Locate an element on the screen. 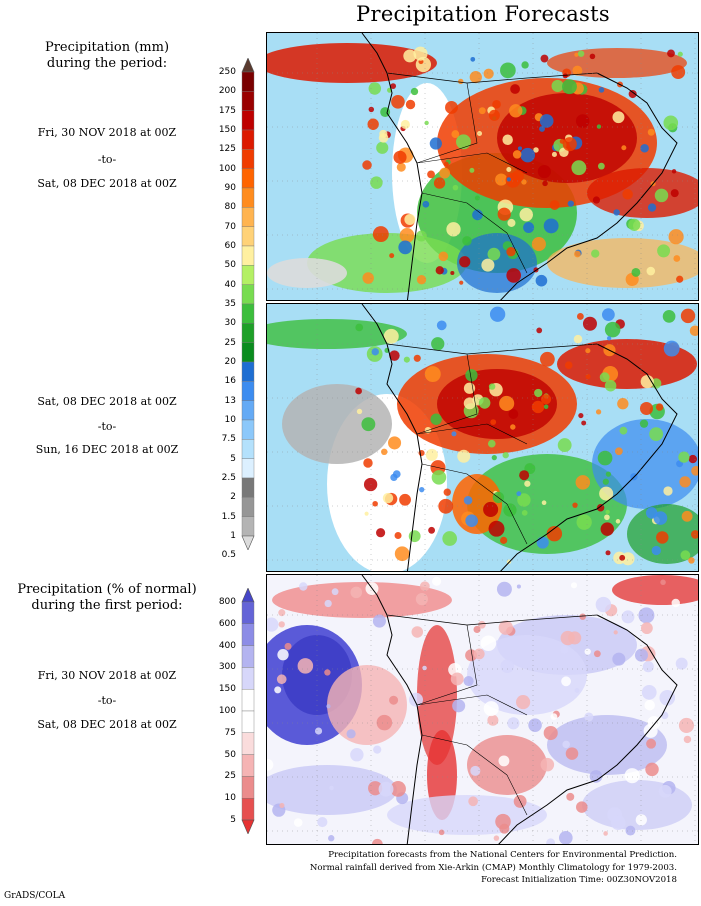  period1-sep: -to- is located at coordinates (107, 159).